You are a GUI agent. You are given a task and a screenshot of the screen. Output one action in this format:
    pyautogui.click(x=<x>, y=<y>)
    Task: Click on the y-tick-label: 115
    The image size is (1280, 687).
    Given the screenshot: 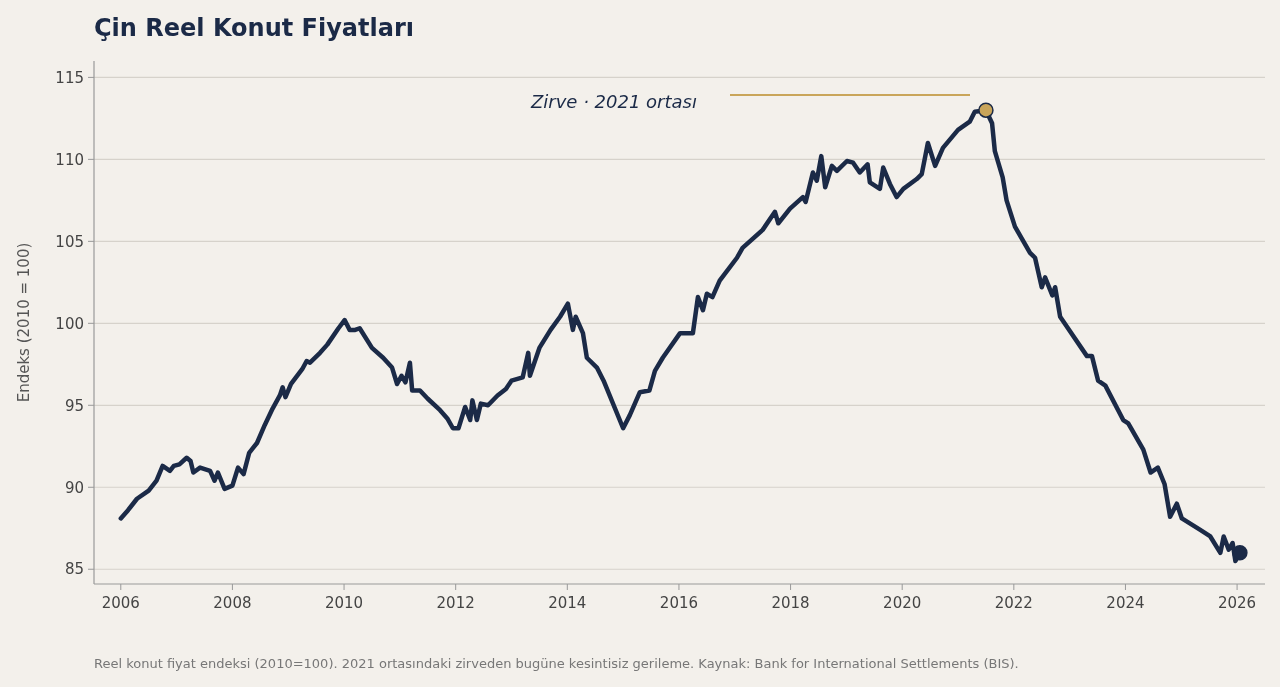 What is the action you would take?
    pyautogui.click(x=69, y=77)
    